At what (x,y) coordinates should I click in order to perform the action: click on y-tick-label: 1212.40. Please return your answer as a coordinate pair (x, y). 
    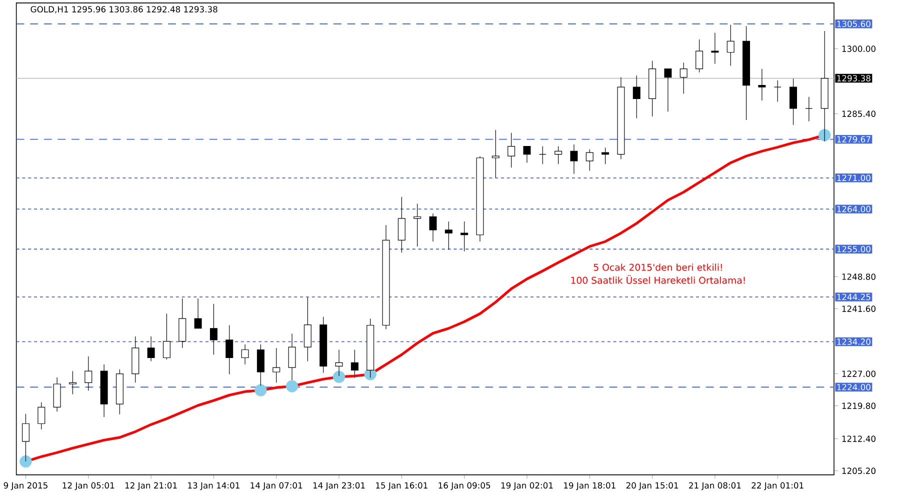
    Looking at the image, I should click on (859, 438).